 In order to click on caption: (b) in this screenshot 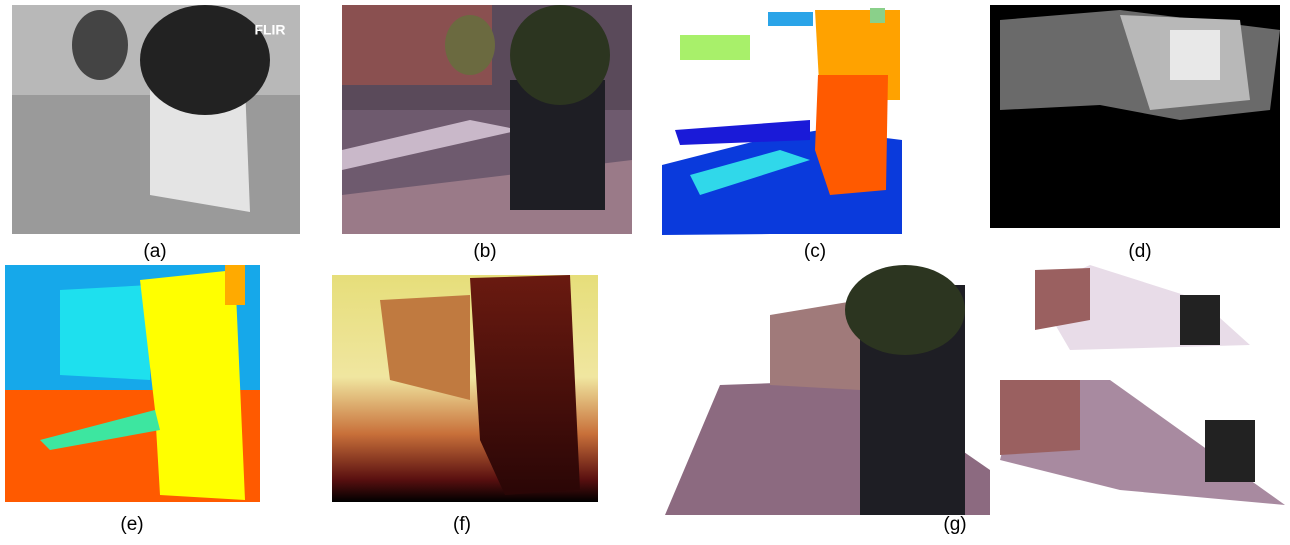, I will do `click(484, 251)`.